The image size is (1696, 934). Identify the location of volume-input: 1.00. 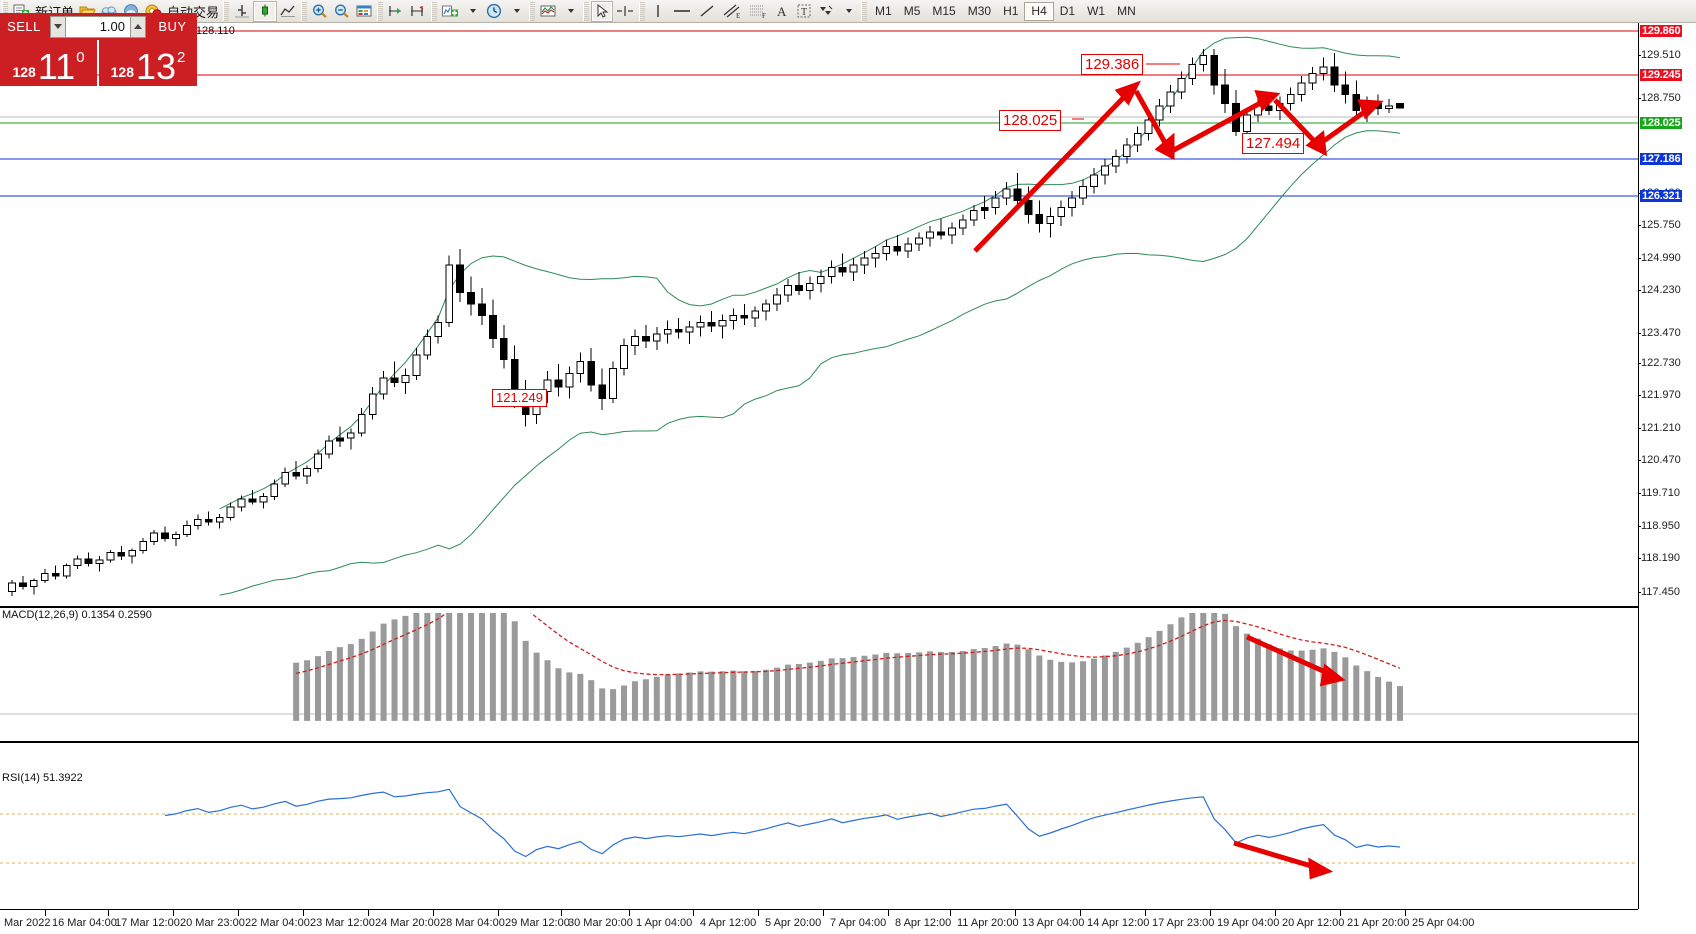
(98, 26).